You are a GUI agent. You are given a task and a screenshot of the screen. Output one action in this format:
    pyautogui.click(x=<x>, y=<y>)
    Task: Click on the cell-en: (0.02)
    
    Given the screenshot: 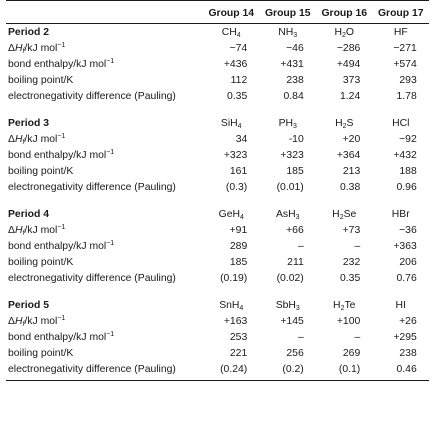 What is the action you would take?
    pyautogui.click(x=288, y=279)
    